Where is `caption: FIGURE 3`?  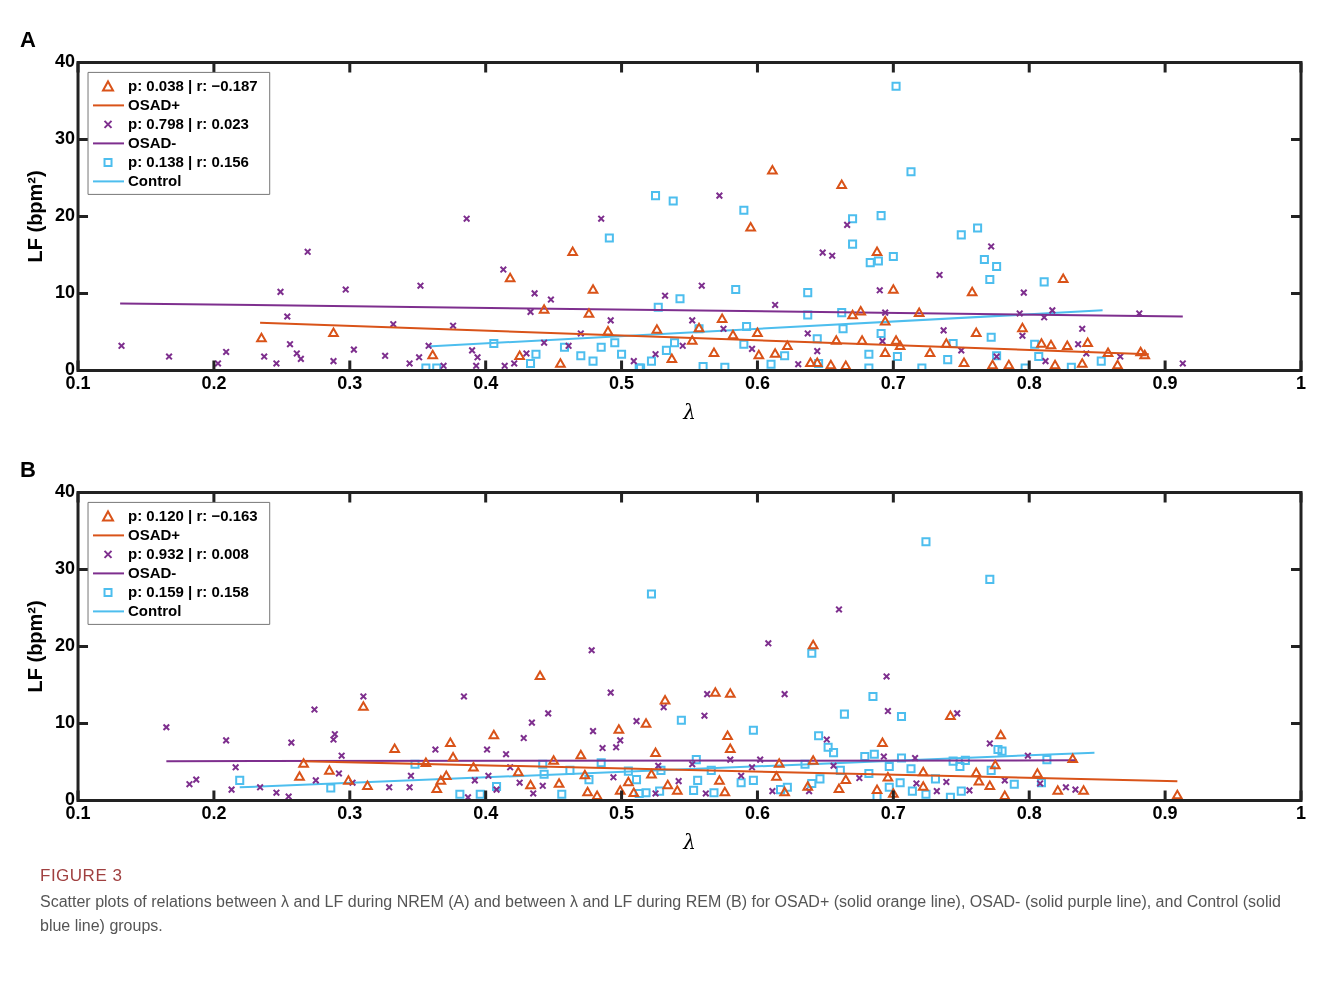
caption: FIGURE 3 is located at coordinates (82, 876).